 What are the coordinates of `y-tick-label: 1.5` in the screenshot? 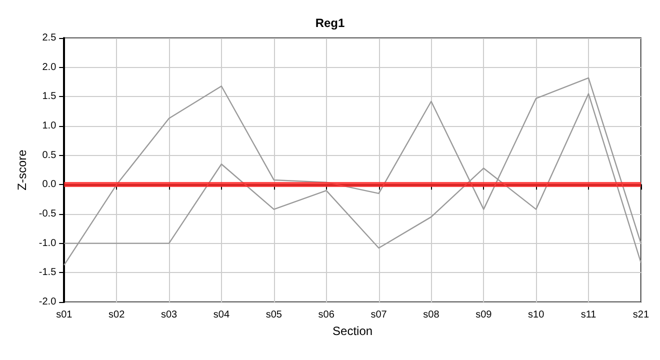 It's located at (49, 96).